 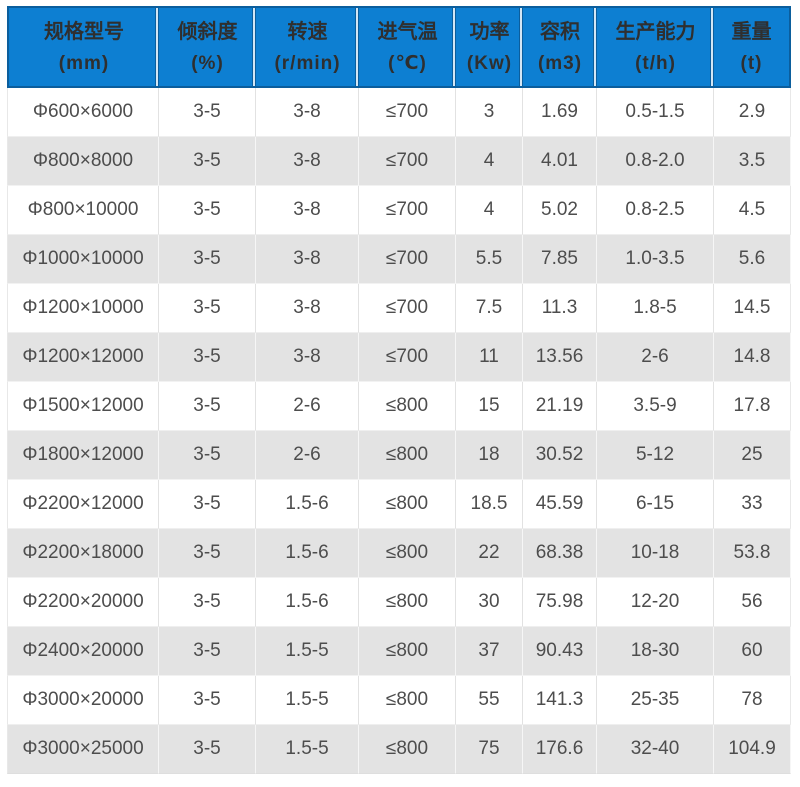 What do you see at coordinates (655, 455) in the screenshot?
I see `table-cell: 5-12` at bounding box center [655, 455].